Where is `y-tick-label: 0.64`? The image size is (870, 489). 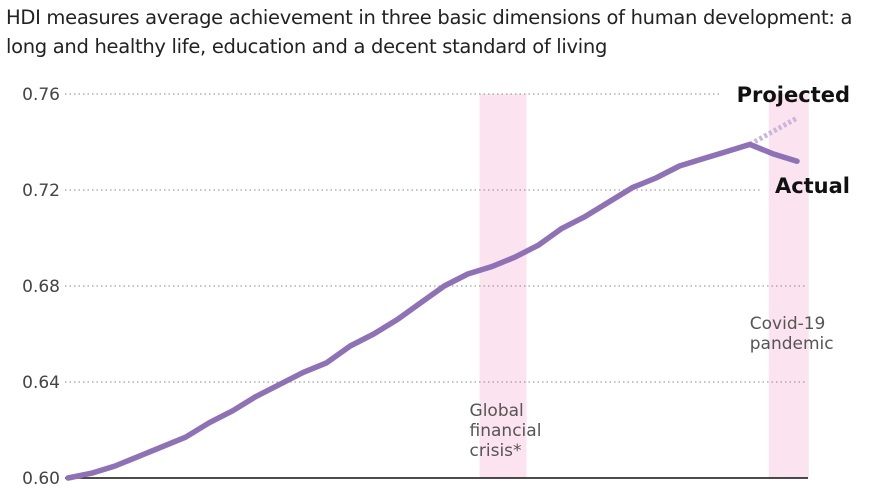 y-tick-label: 0.64 is located at coordinates (41, 383).